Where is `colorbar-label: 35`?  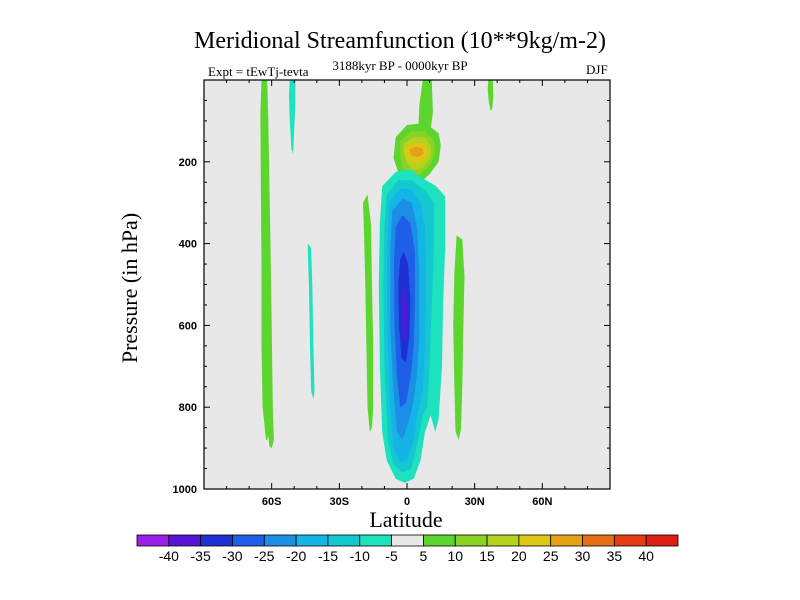
colorbar-label: 35 is located at coordinates (615, 556).